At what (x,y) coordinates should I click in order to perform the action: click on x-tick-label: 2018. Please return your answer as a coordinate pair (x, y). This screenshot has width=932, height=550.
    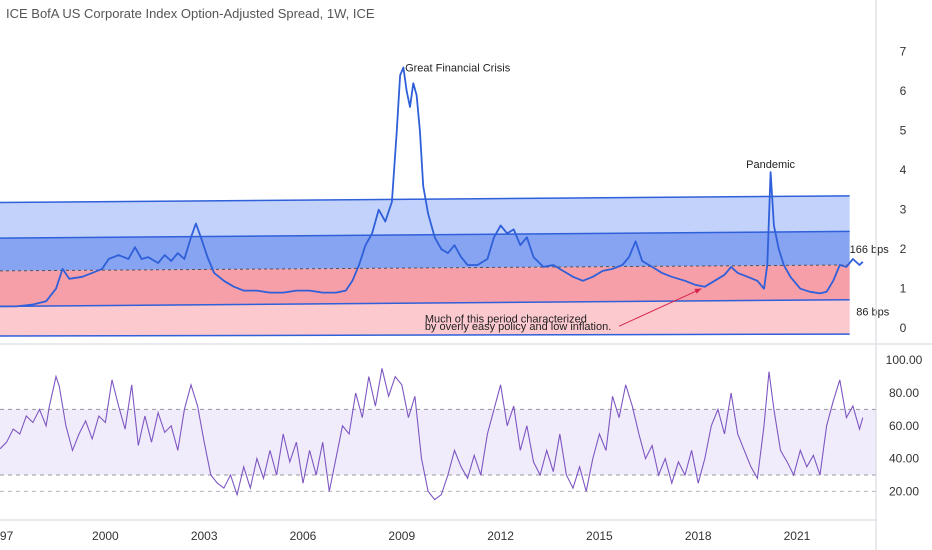
    Looking at the image, I should click on (698, 536).